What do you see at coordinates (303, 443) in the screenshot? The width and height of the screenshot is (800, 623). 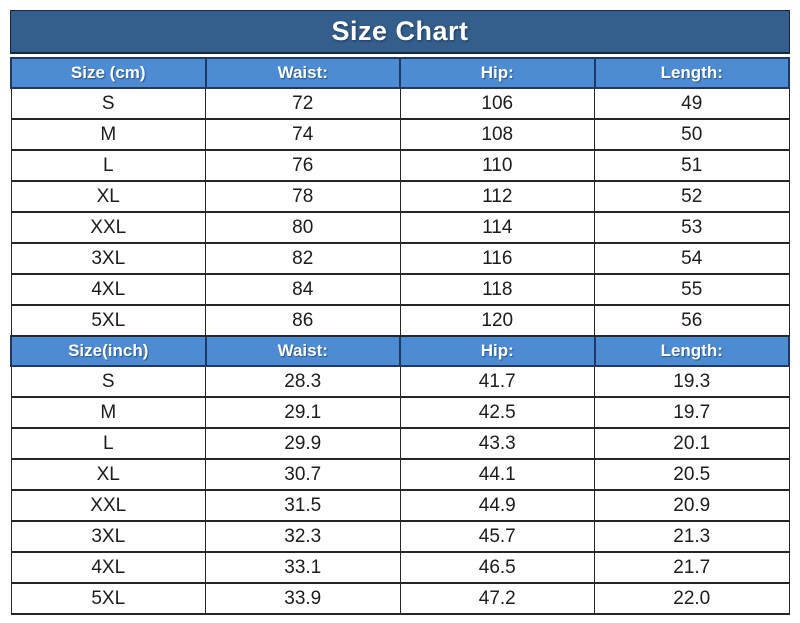 I see `value-cell: 29.9` at bounding box center [303, 443].